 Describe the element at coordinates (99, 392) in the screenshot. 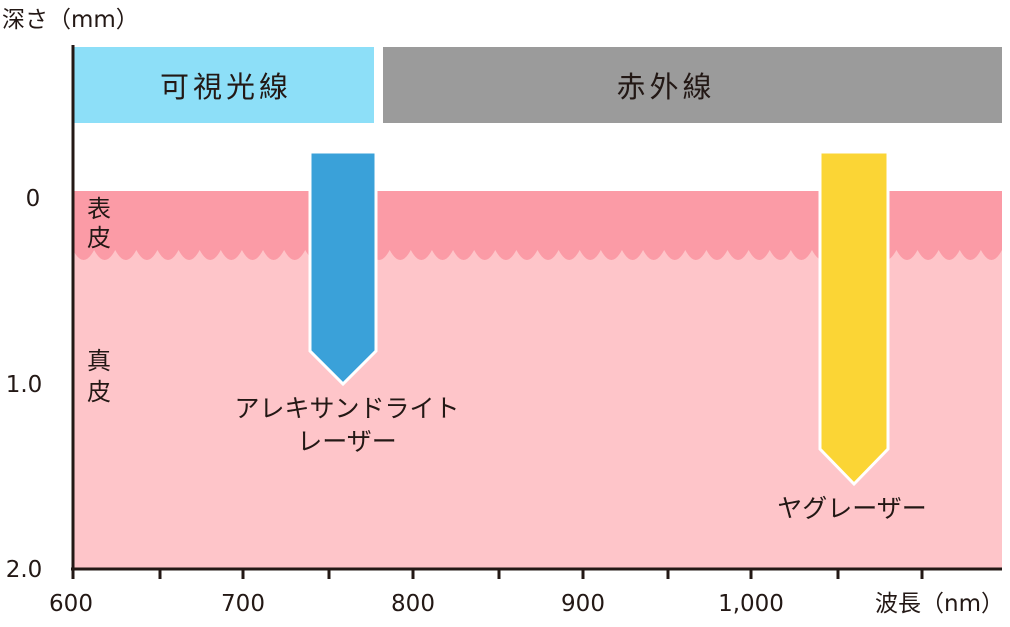

I see `dermis-label-2: 皮` at that location.